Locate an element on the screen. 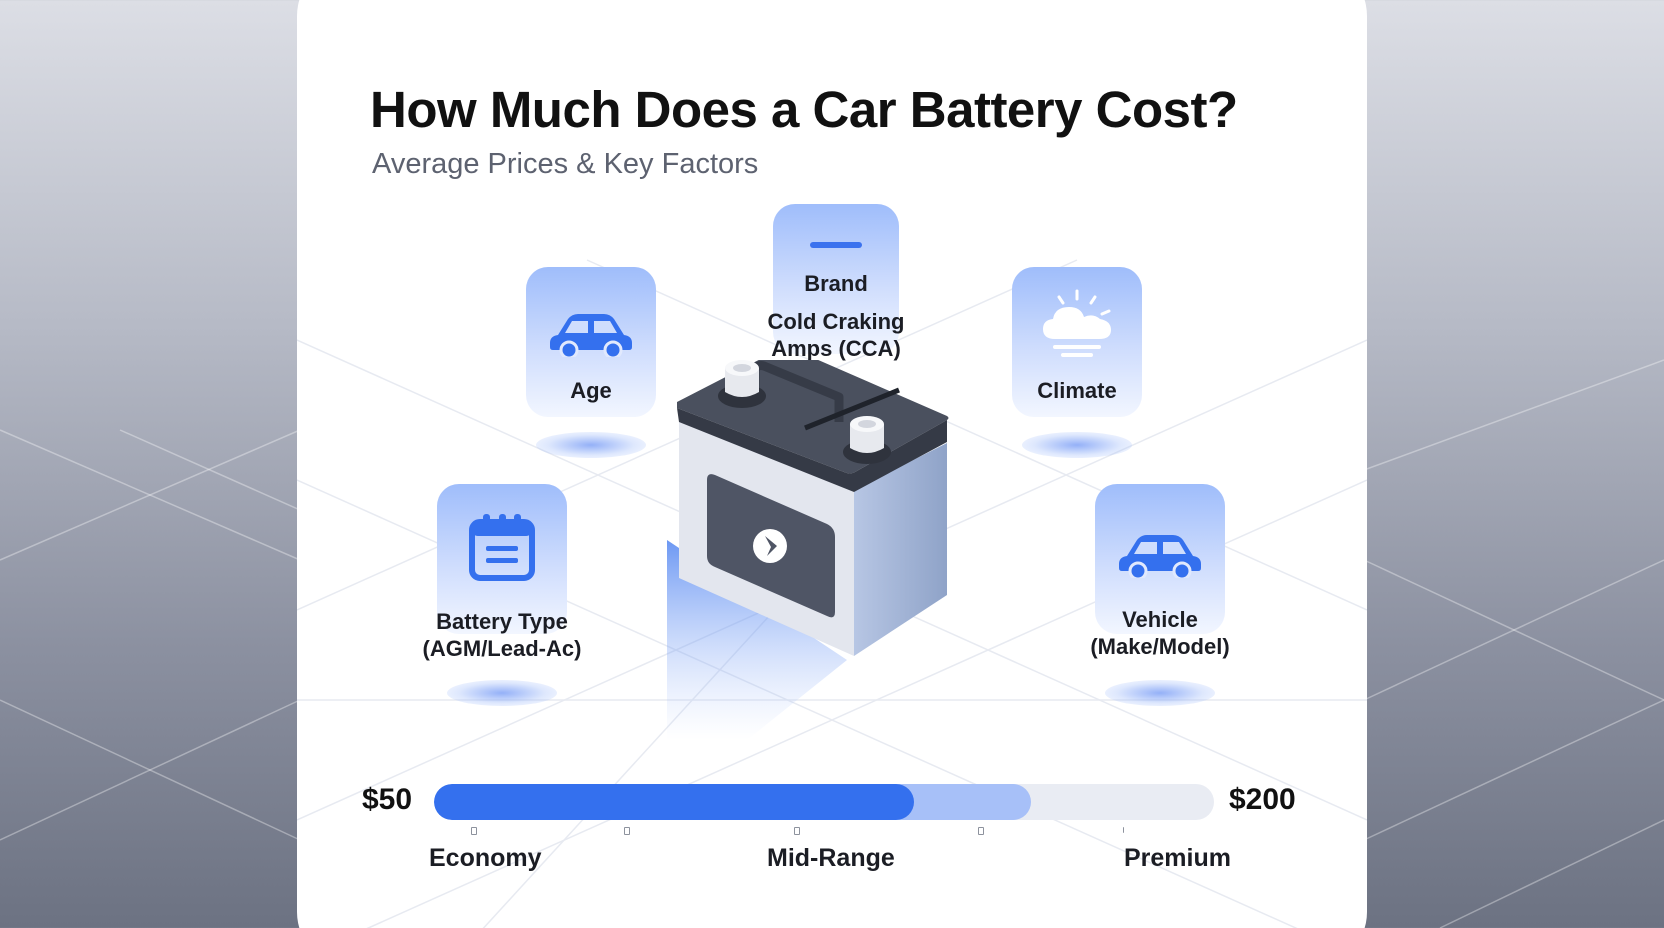 The image size is (1664, 928). cloud-sun-icon is located at coordinates (1077, 323).